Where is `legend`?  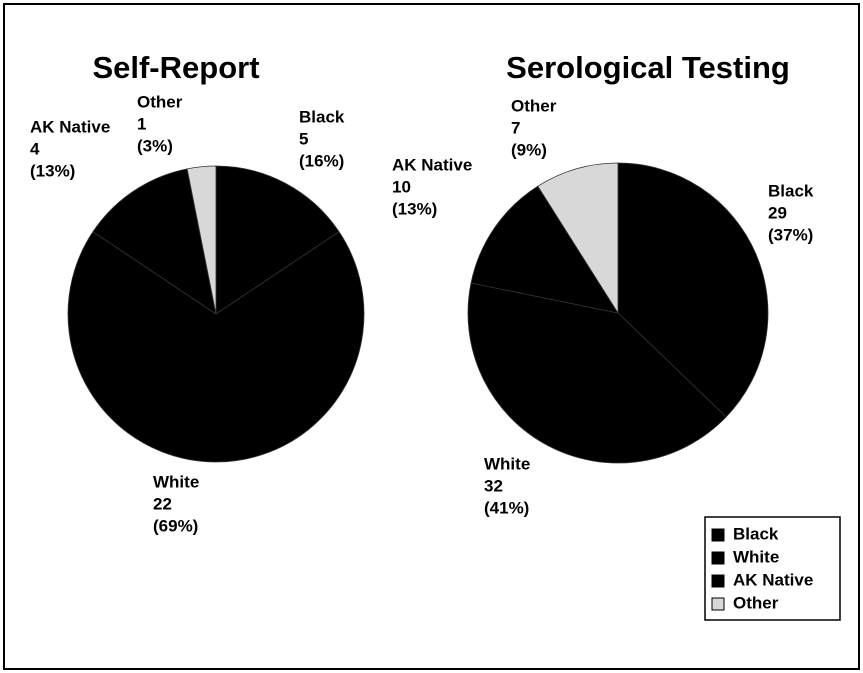
legend is located at coordinates (772, 568).